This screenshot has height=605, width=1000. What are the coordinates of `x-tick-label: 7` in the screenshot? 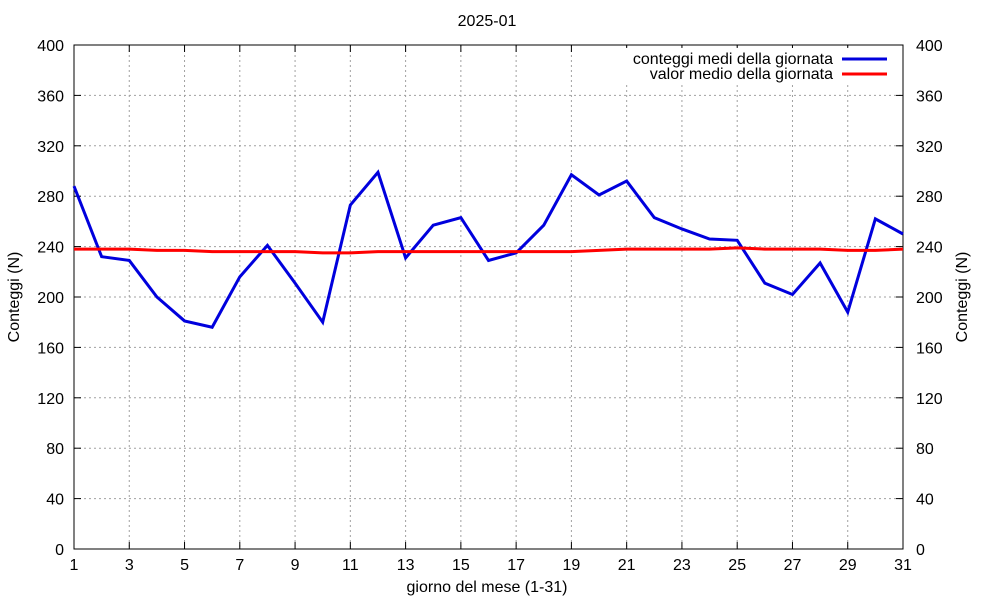 It's located at (239, 565).